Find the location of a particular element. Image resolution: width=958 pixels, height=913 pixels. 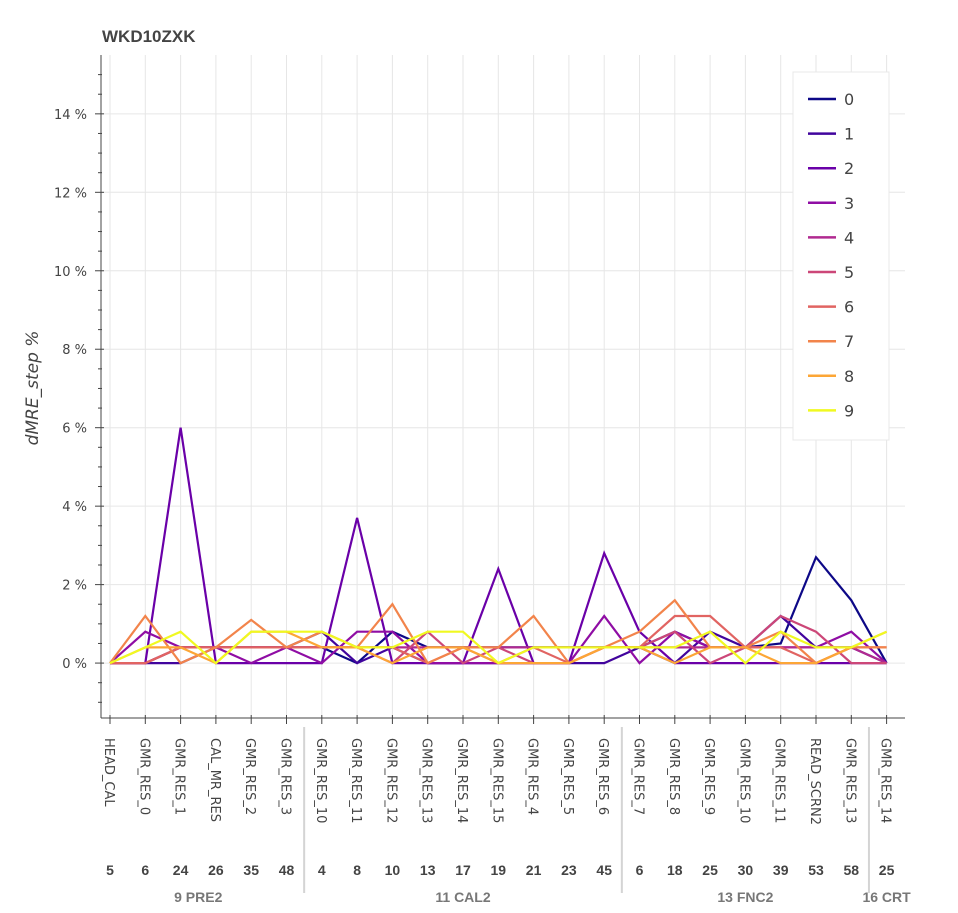

legend-label: 3 is located at coordinates (849, 203).